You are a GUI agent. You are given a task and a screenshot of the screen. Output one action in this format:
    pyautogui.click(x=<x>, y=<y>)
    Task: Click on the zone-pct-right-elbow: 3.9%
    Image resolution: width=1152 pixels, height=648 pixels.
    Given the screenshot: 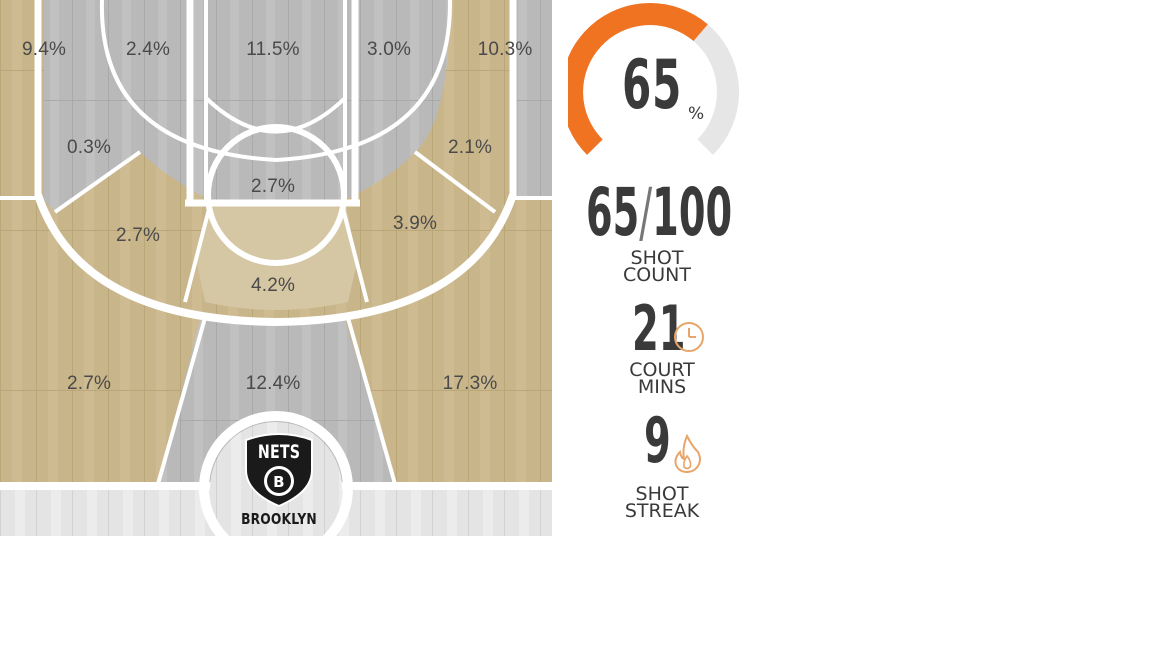 What is the action you would take?
    pyautogui.click(x=415, y=223)
    